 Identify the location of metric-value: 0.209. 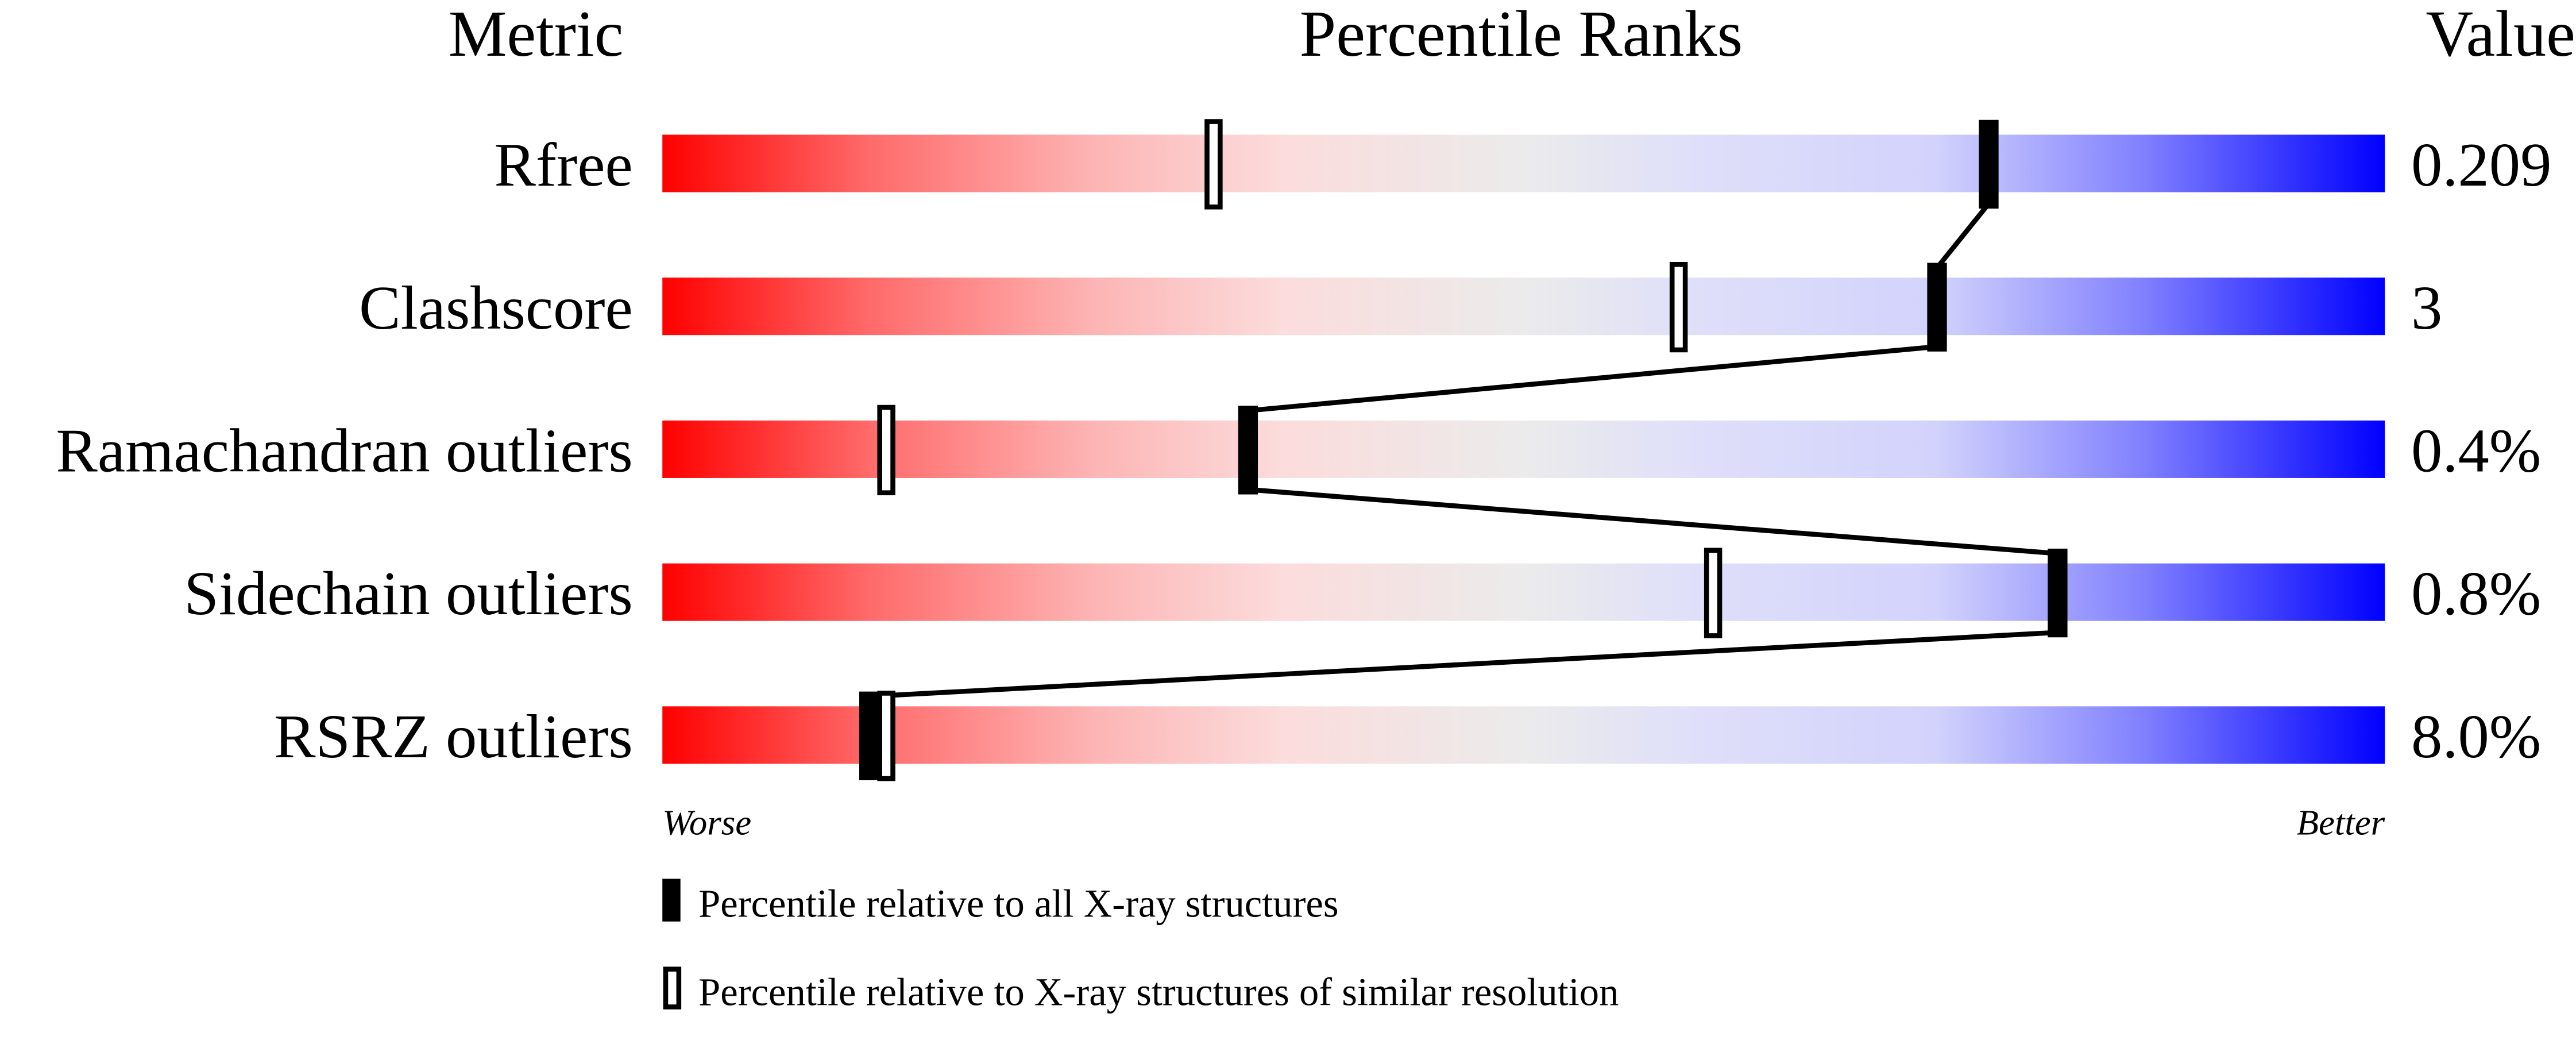
(2481, 164).